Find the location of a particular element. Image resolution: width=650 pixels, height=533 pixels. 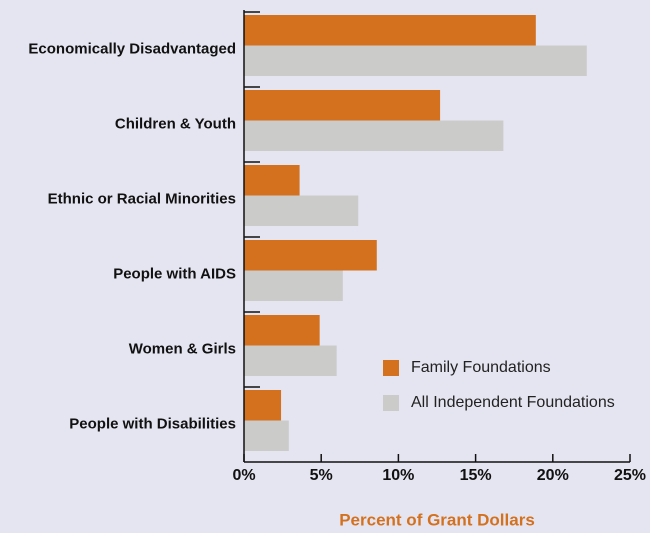

x-tick-label: 10% is located at coordinates (398, 475).